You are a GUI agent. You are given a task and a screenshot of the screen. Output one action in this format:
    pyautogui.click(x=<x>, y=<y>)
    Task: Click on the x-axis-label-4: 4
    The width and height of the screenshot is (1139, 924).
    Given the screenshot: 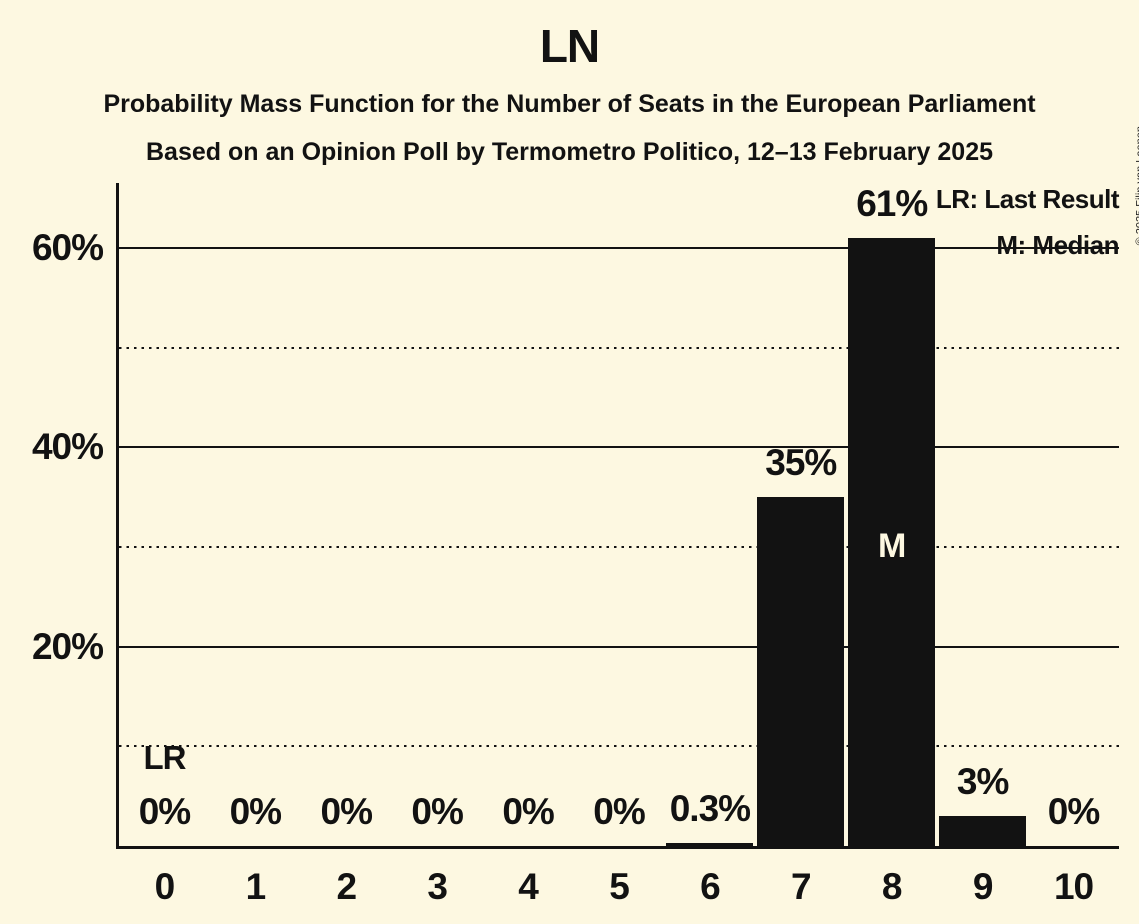 What is the action you would take?
    pyautogui.click(x=528, y=886)
    